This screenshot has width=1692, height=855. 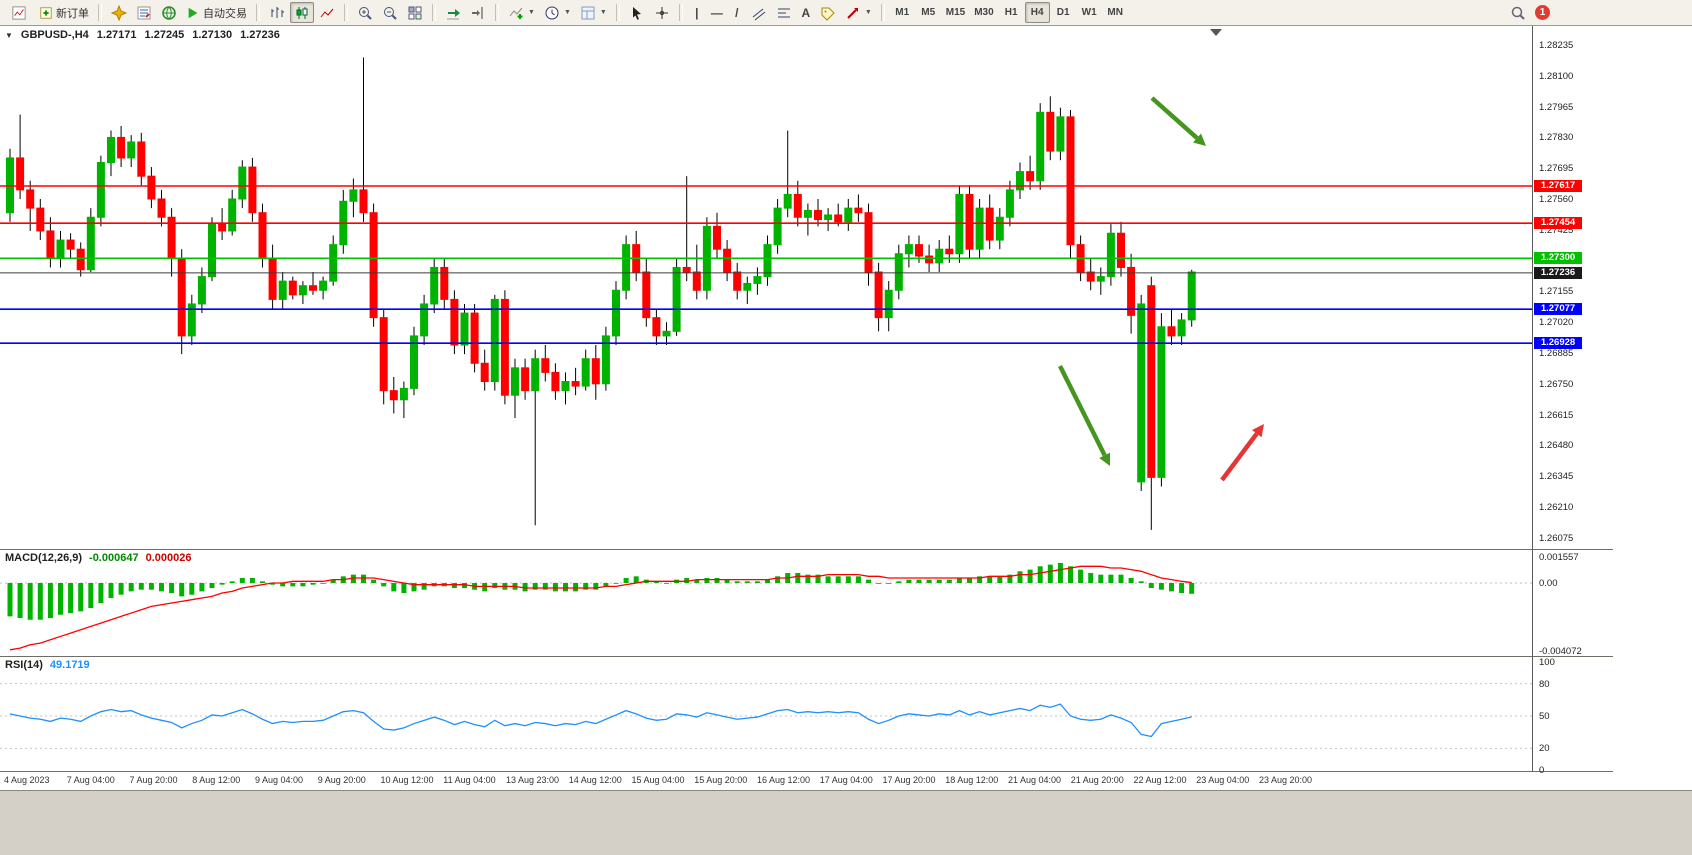 I want to click on text-tool-button: A, so click(x=806, y=12).